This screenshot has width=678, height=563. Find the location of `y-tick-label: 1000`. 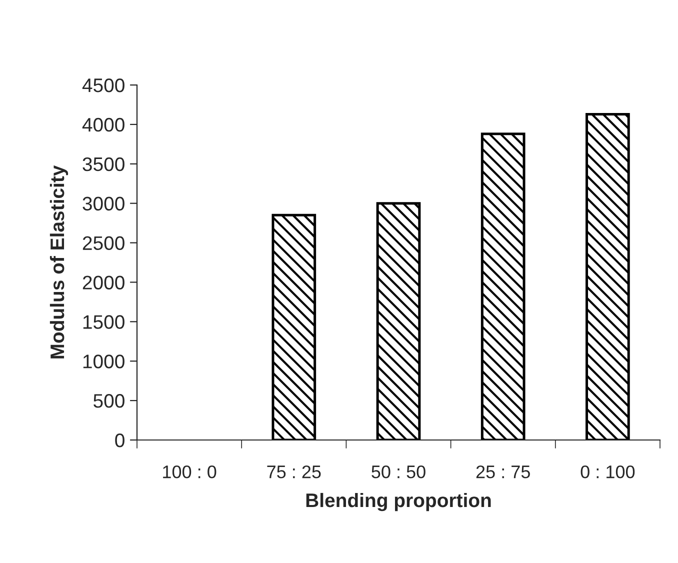

y-tick-label: 1000 is located at coordinates (103, 361).